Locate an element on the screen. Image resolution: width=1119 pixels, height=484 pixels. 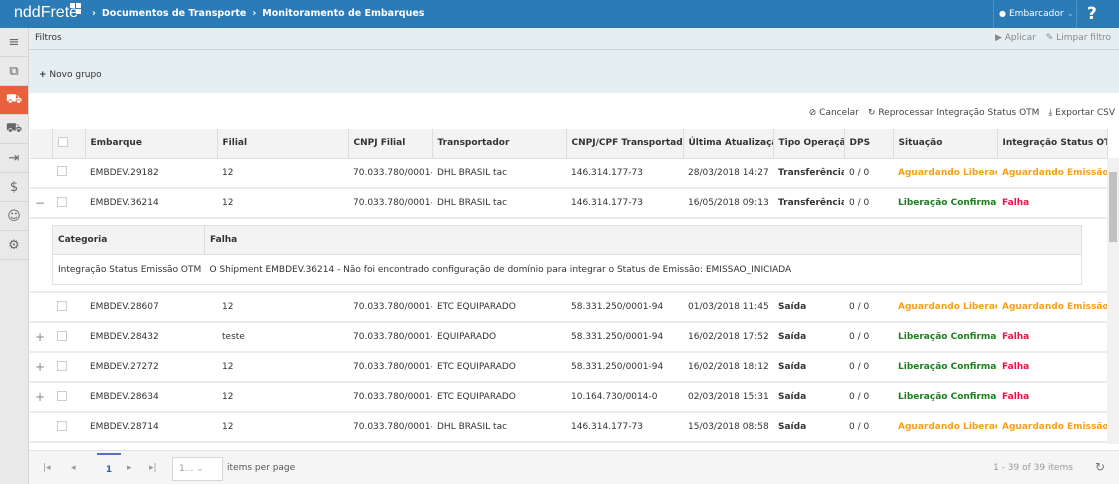
refresh-icon: ↻ is located at coordinates (1099, 467).